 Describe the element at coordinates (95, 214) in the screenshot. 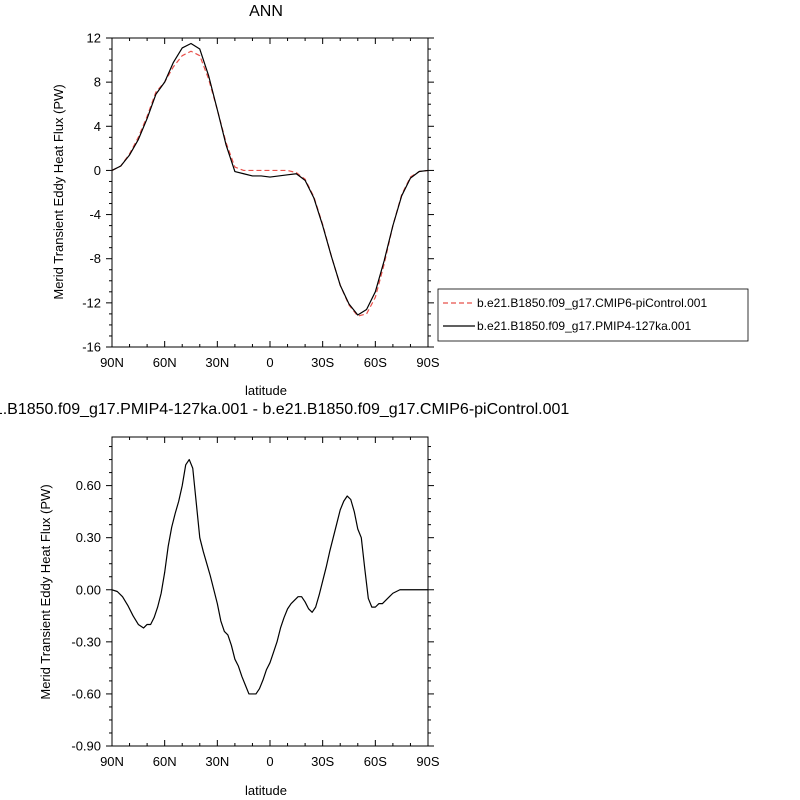

I see `y-tick-label: -4` at that location.